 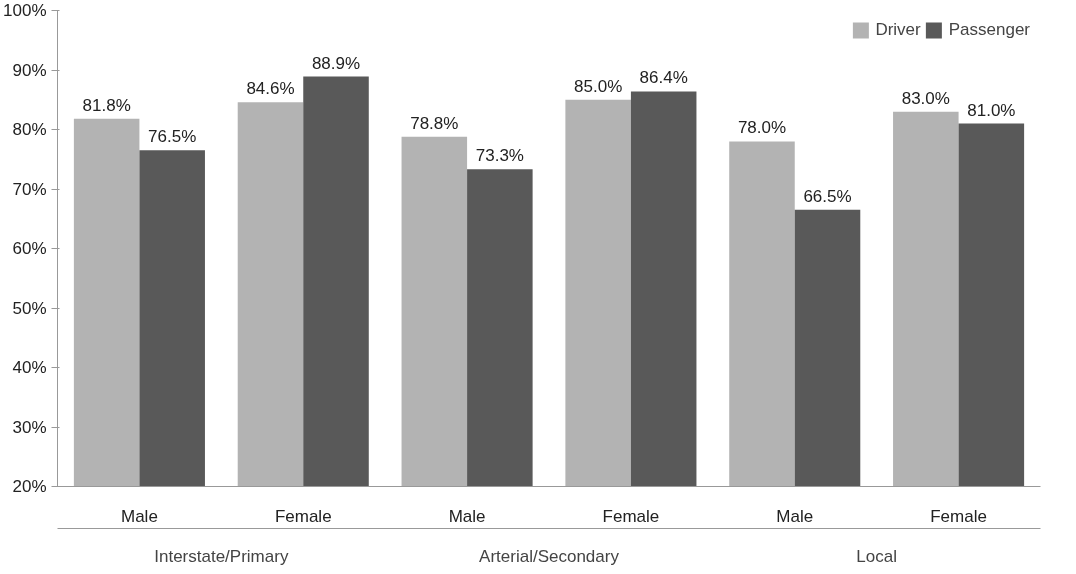 I want to click on data-label: 73.3%, so click(x=499, y=156).